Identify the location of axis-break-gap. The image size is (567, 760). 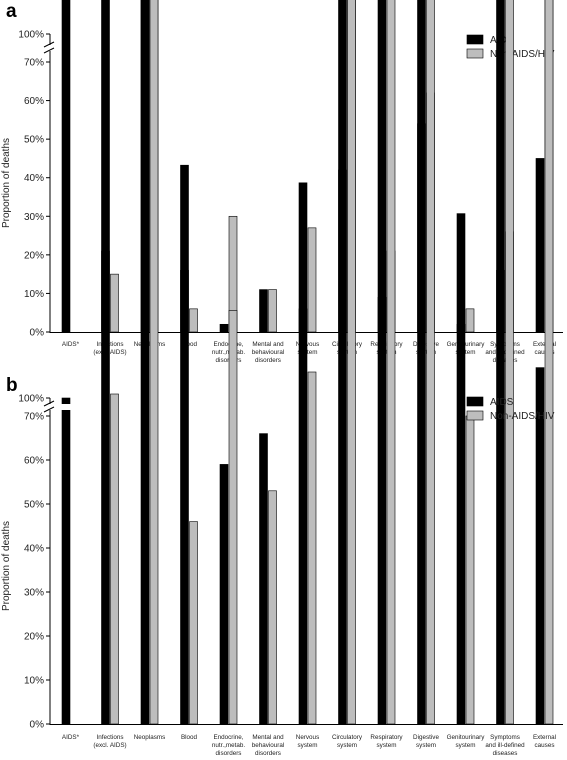
(50, 48).